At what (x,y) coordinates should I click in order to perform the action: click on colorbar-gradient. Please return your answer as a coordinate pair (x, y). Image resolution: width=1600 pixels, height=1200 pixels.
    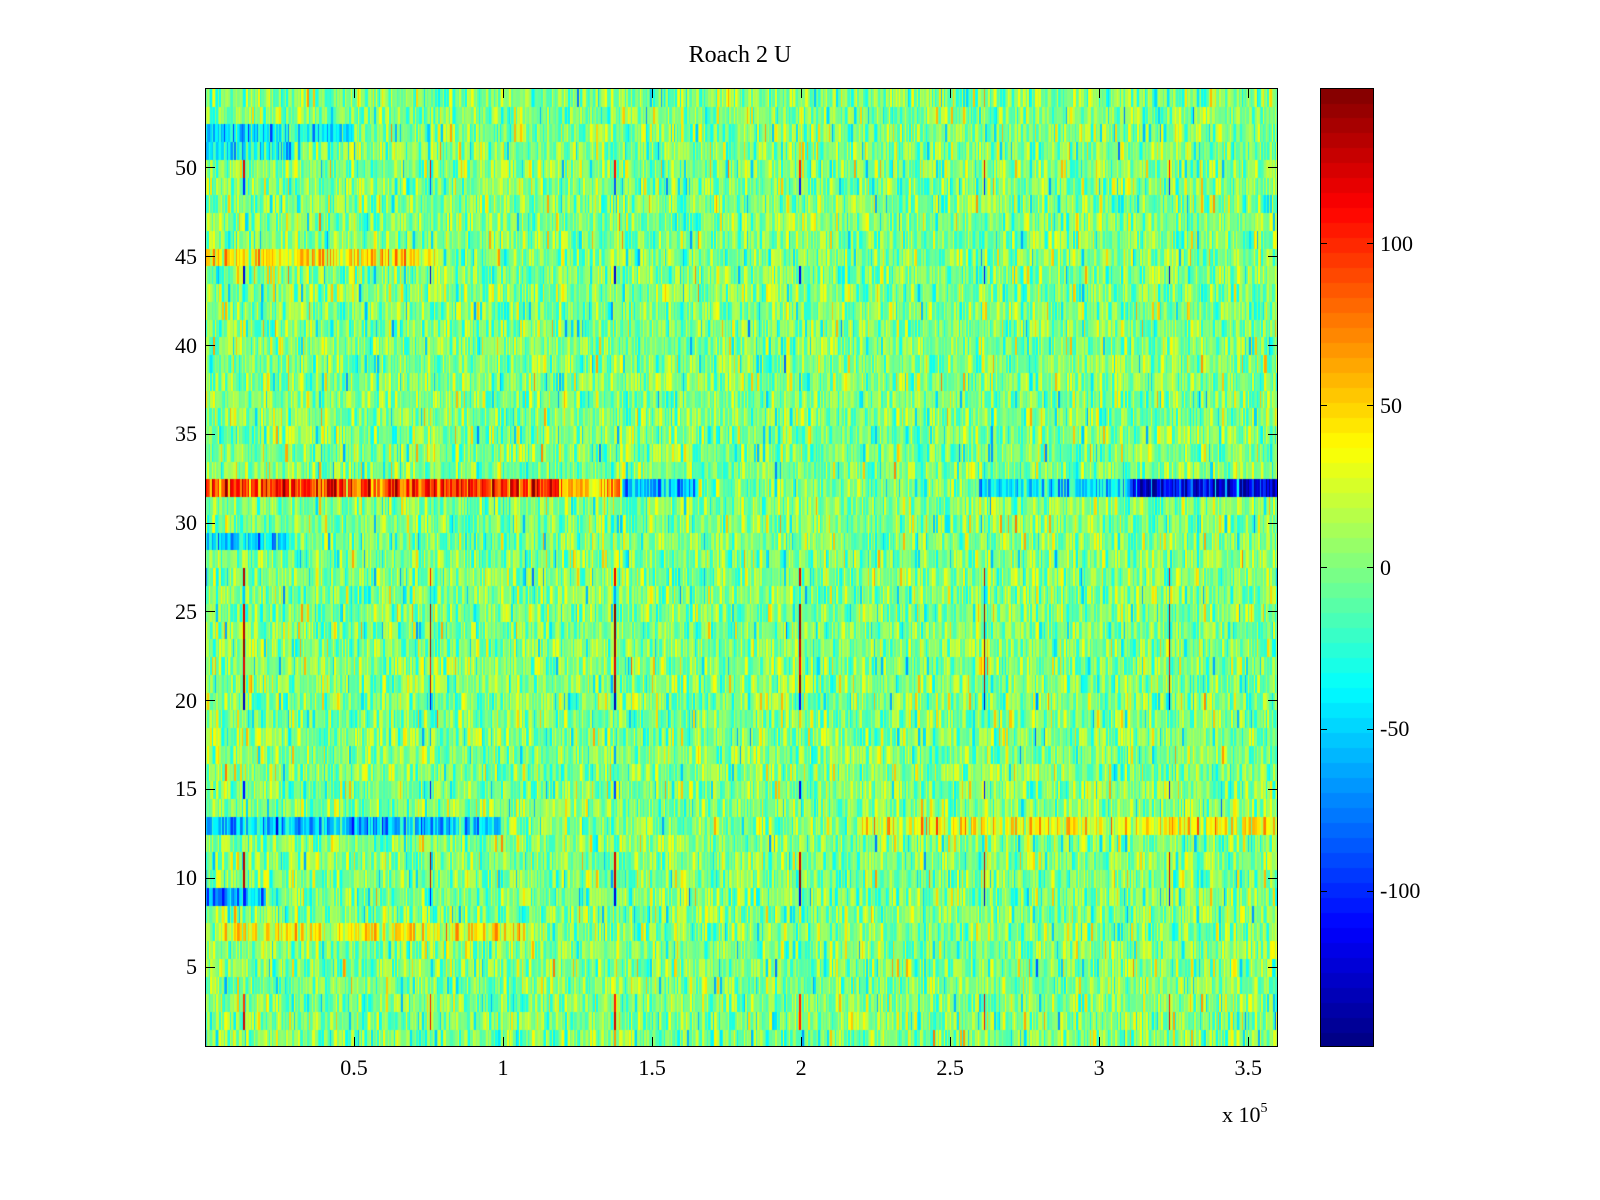
    Looking at the image, I should click on (1347, 567).